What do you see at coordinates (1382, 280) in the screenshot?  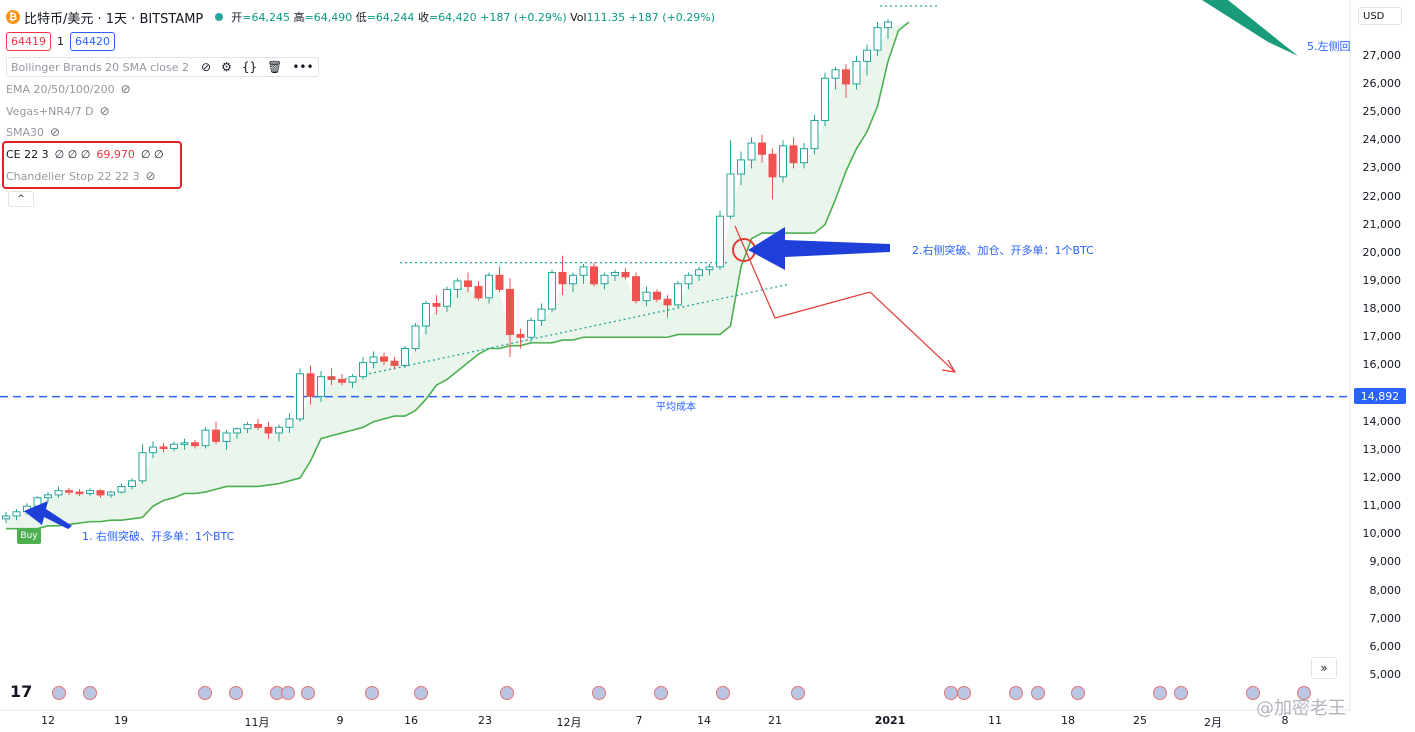 I see `price-tick-label: 19,000` at bounding box center [1382, 280].